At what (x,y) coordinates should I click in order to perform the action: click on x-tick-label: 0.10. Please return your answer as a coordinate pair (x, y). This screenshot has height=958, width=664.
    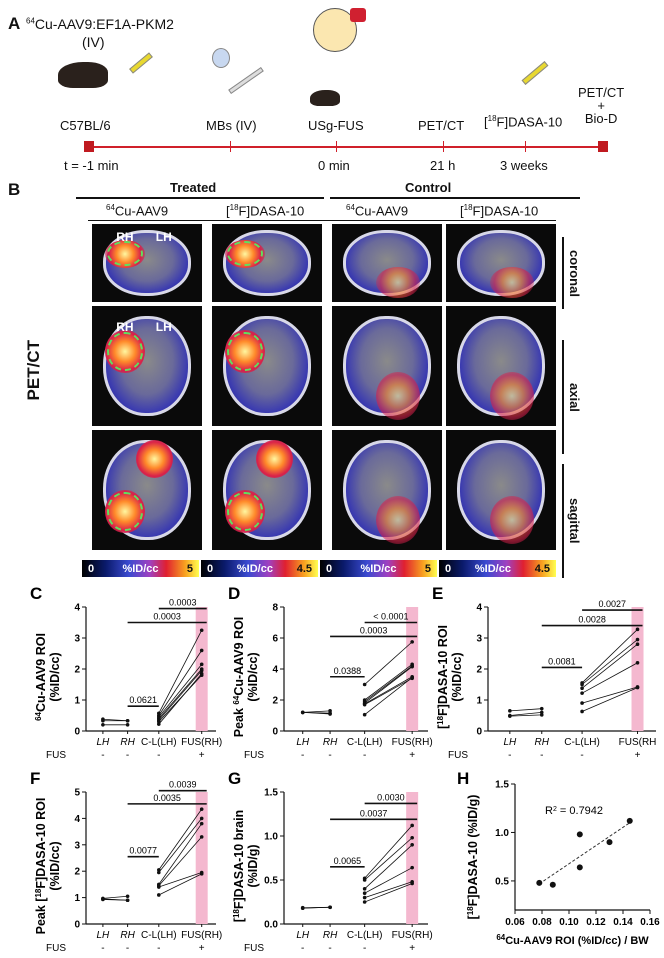
    Looking at the image, I should click on (569, 922).